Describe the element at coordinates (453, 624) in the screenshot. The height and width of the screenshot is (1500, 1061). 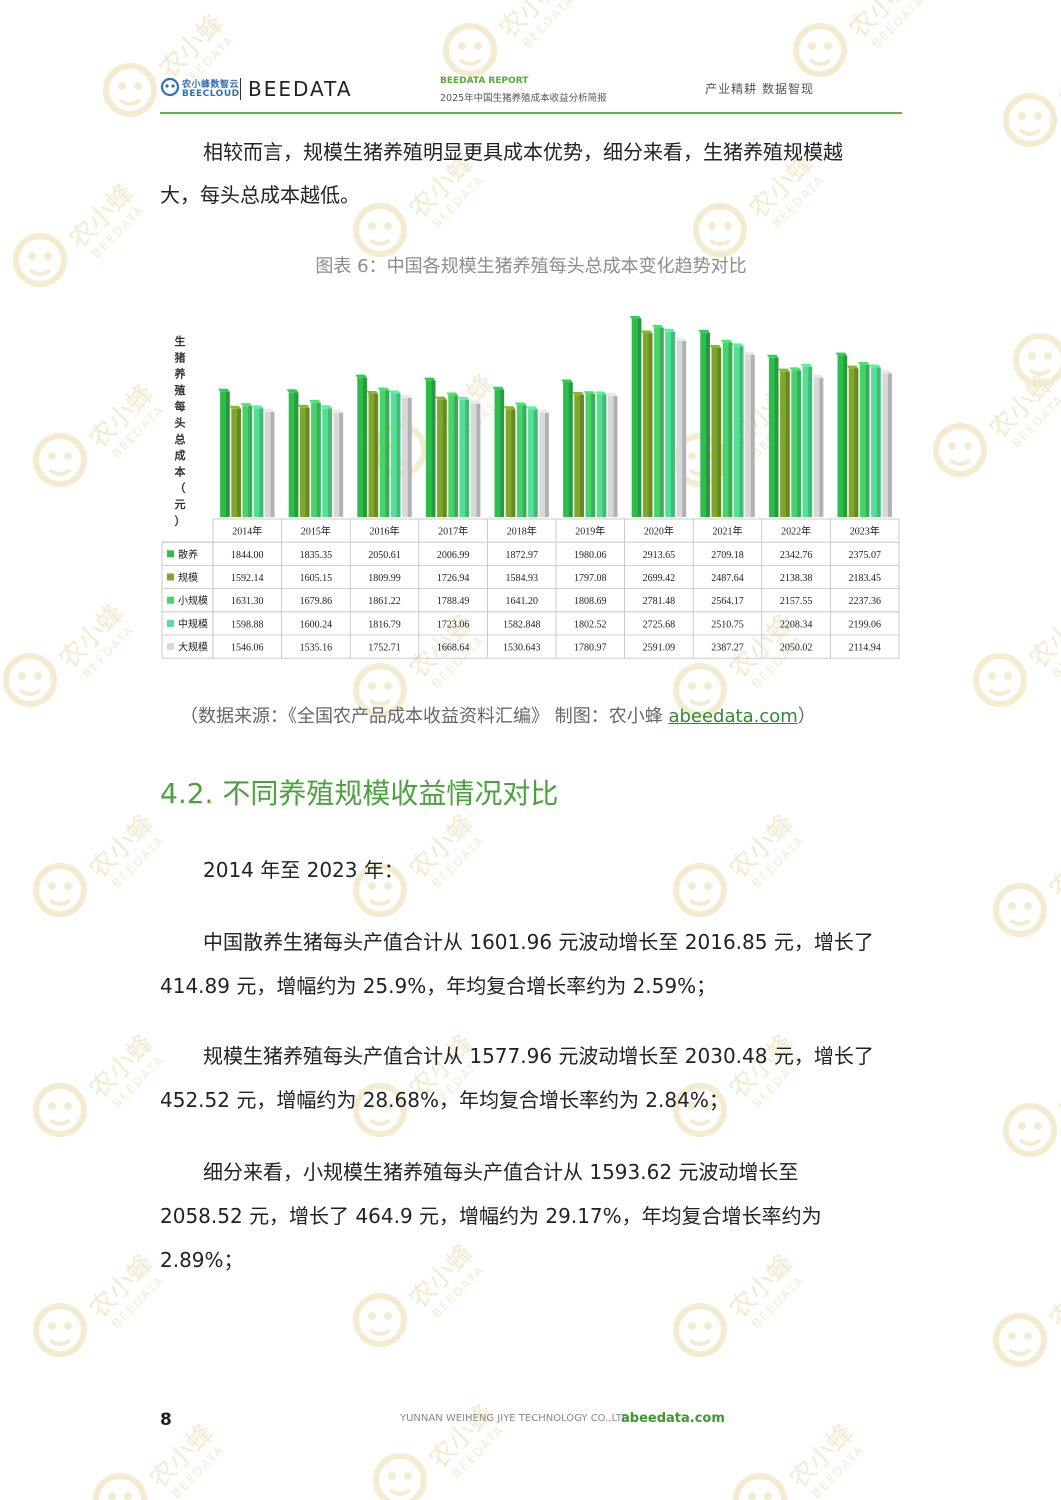
I see `data-label-中规模-2017年: 1723.06` at that location.